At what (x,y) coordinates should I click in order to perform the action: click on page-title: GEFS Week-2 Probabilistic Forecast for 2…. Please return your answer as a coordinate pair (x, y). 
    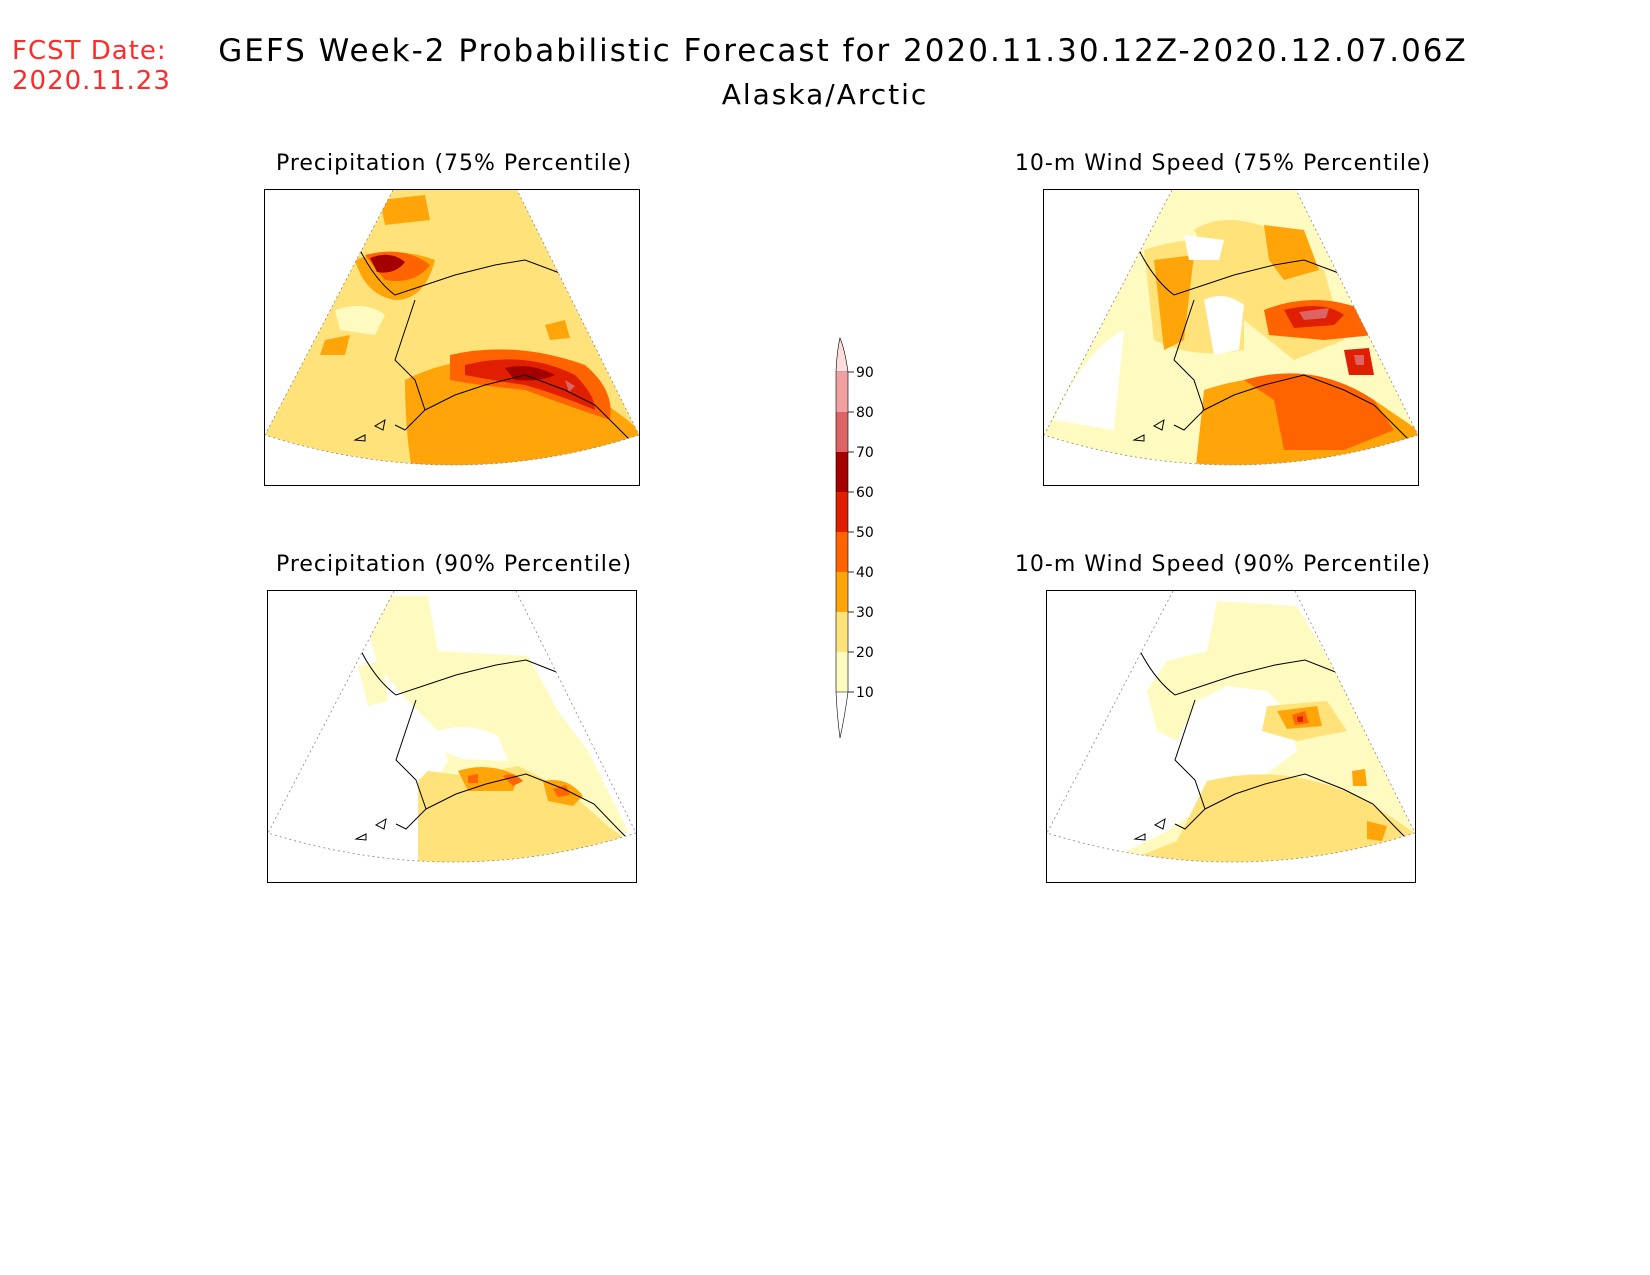
    Looking at the image, I should click on (843, 51).